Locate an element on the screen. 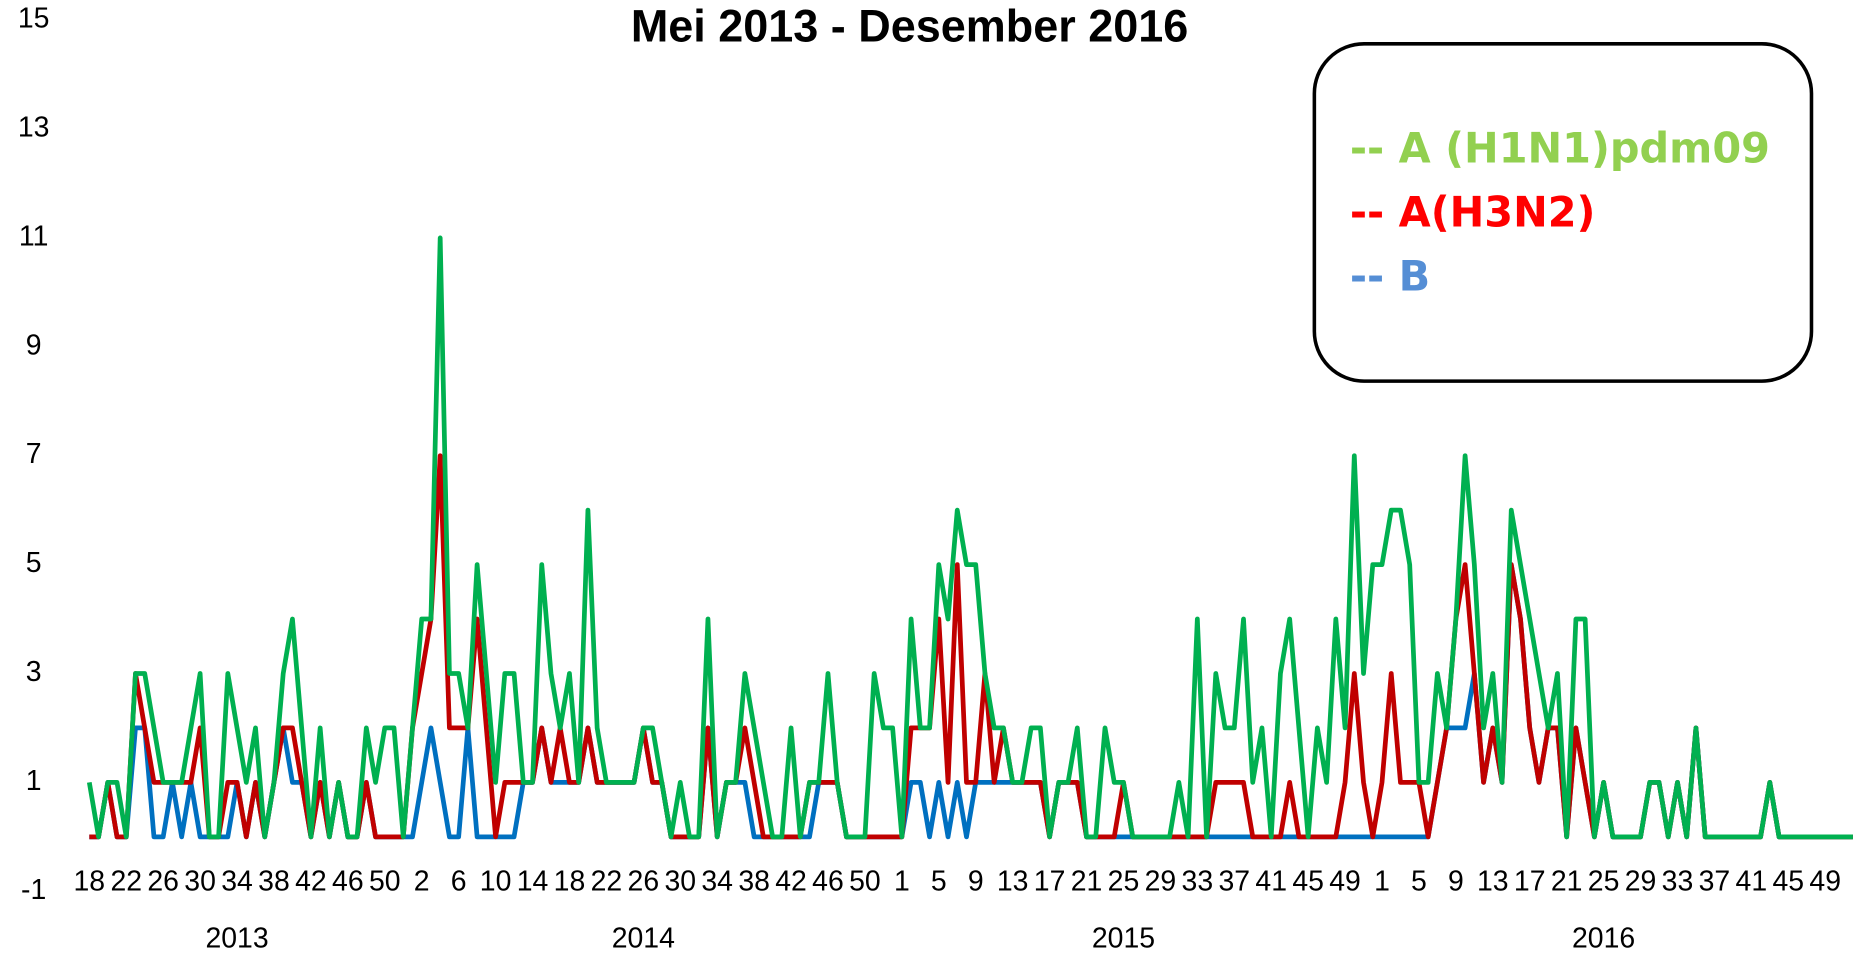 The width and height of the screenshot is (1857, 954). y-tick-label: -1 is located at coordinates (33, 890).